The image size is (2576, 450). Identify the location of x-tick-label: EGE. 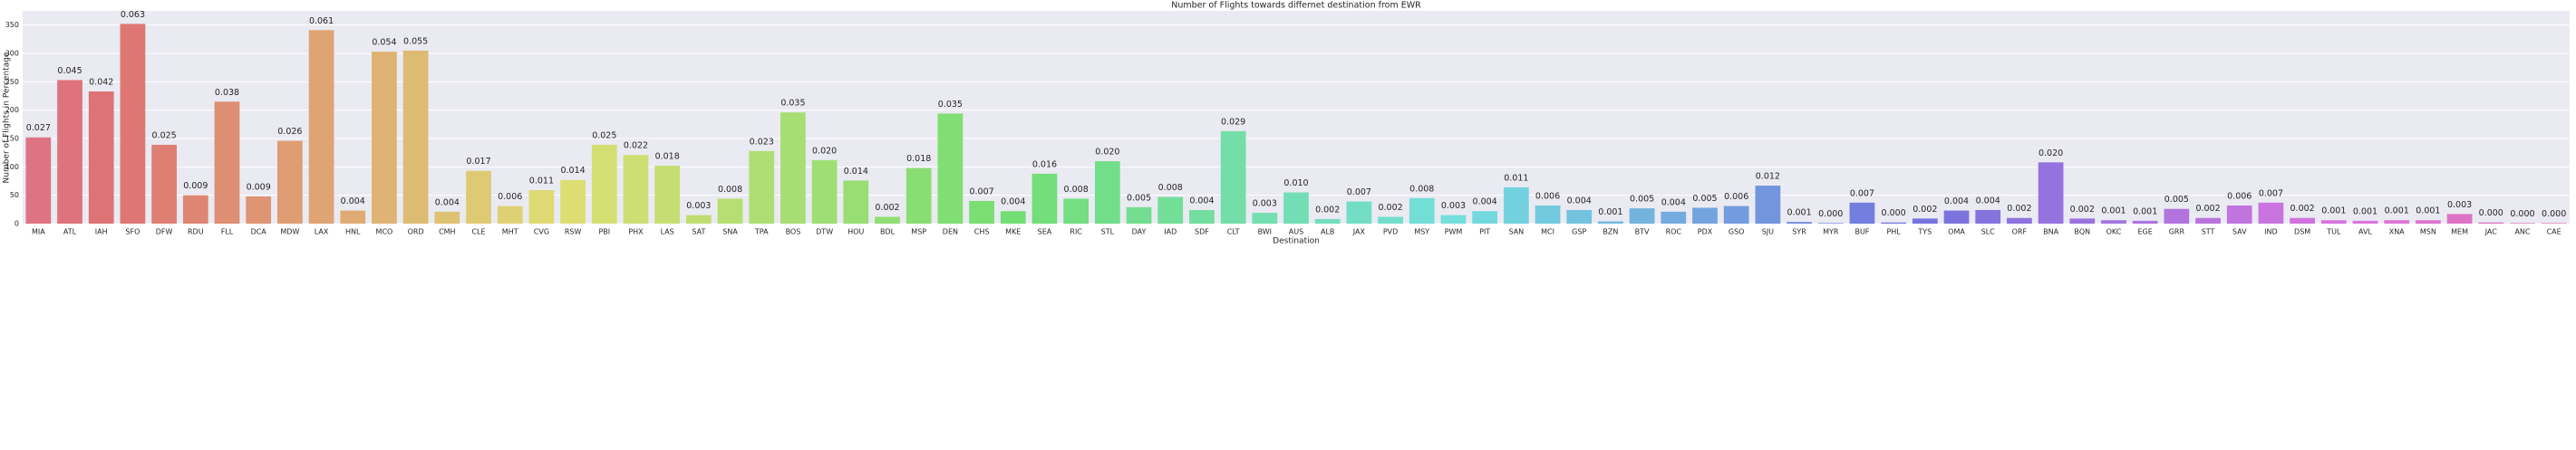
(2145, 232).